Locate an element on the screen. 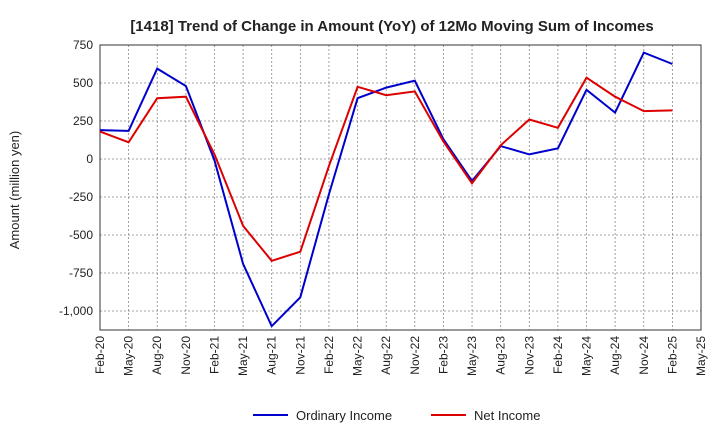 Image resolution: width=720 pixels, height=440 pixels. x-tick-label: Nov-24 is located at coordinates (644, 355).